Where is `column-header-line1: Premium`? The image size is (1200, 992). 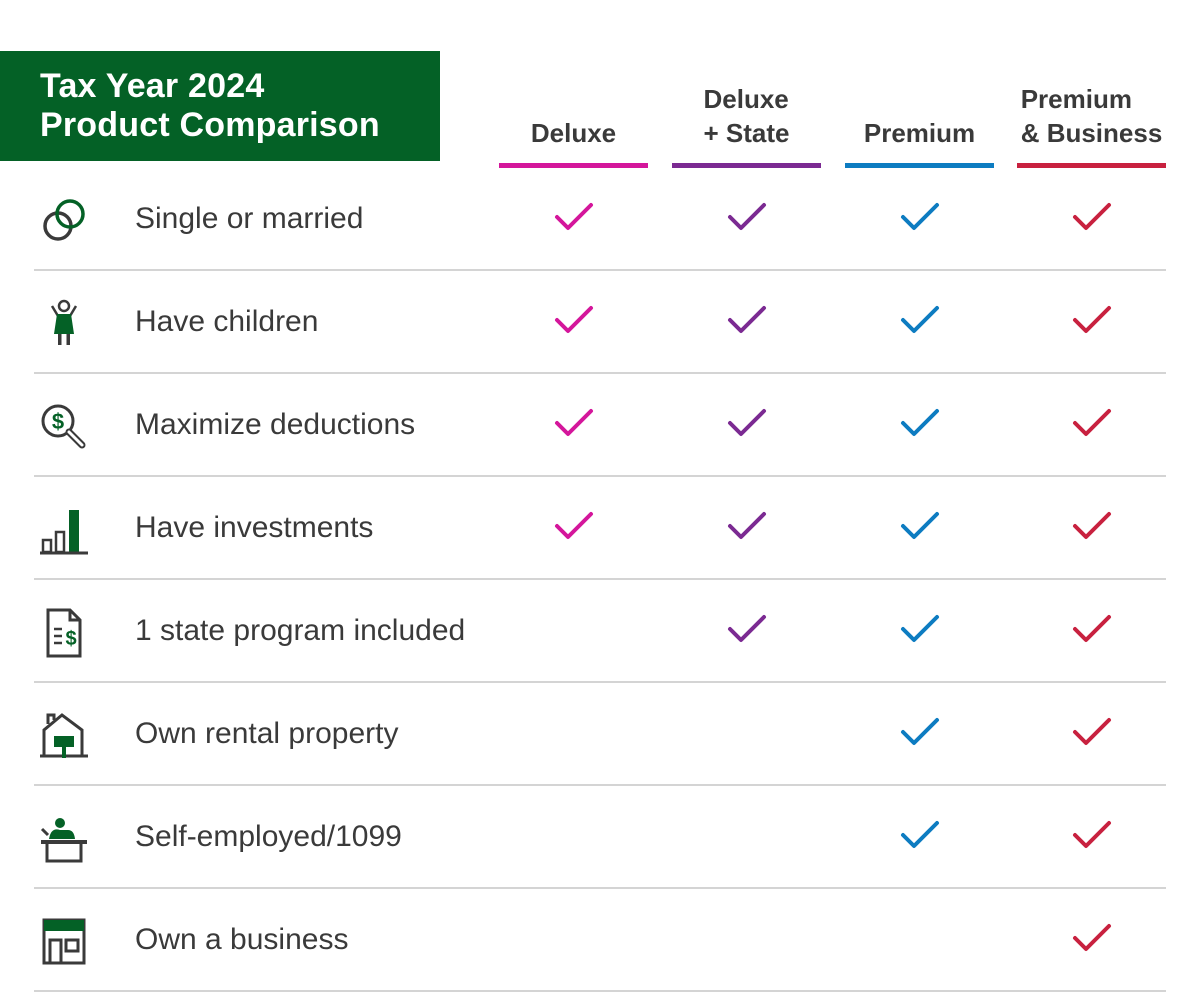 column-header-line1: Premium is located at coordinates (1076, 99).